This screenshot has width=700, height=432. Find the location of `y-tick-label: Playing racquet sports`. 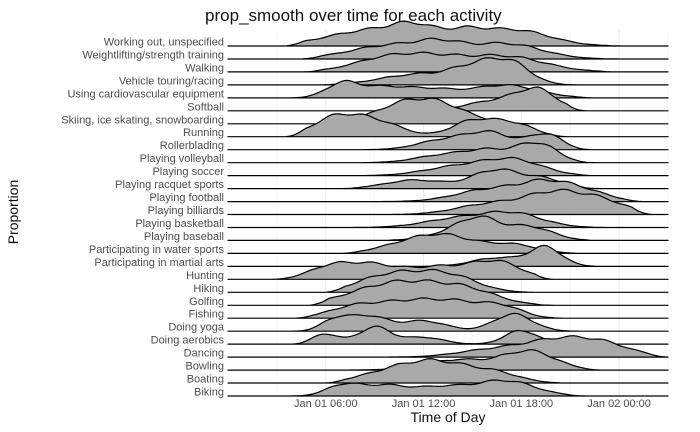

y-tick-label: Playing racquet sports is located at coordinates (169, 185).